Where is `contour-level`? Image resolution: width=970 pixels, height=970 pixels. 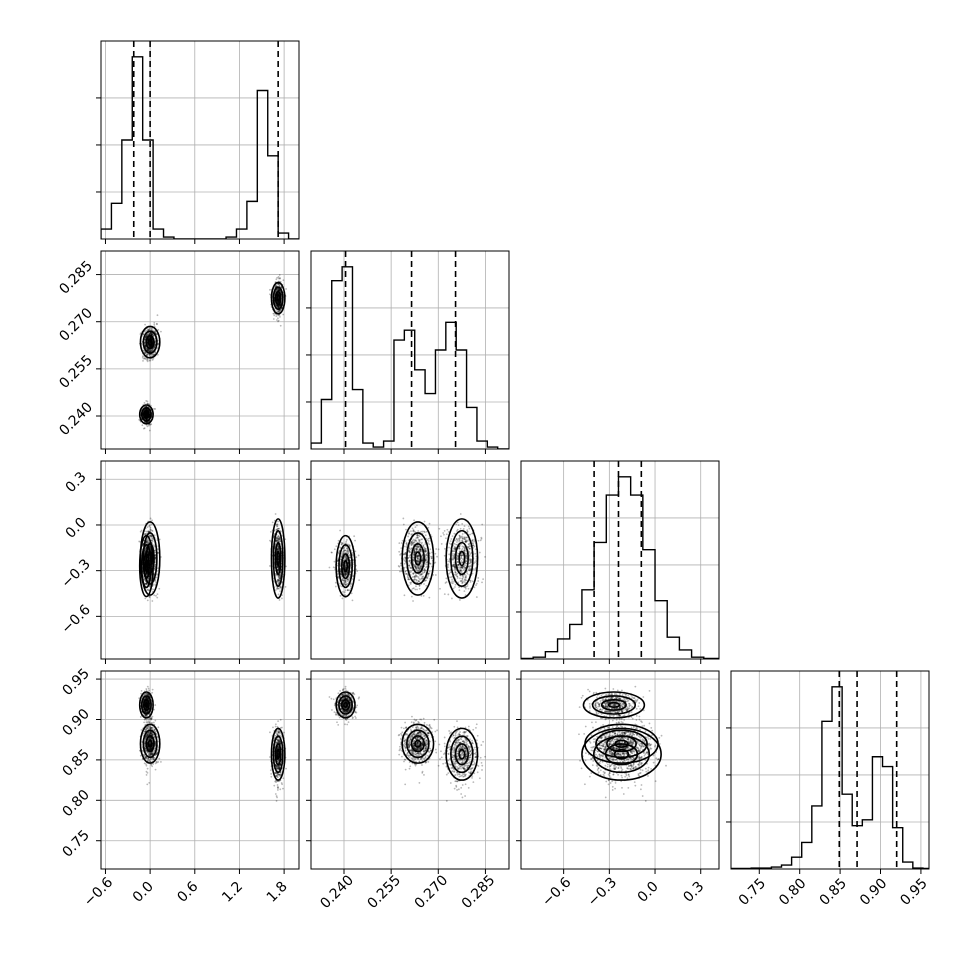 contour-level is located at coordinates (146, 414).